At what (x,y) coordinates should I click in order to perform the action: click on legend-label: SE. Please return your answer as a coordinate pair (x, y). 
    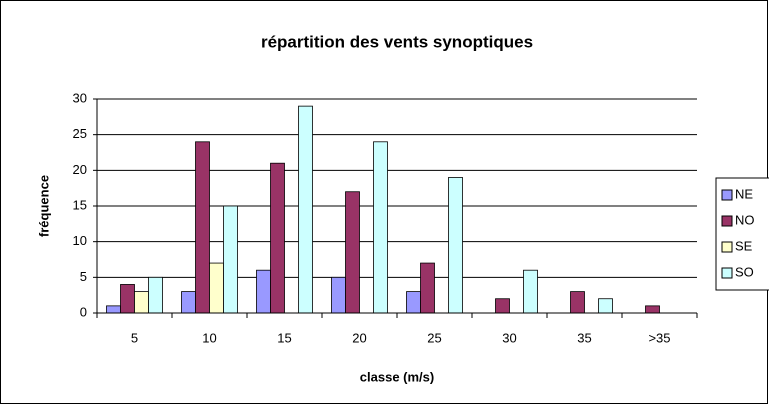
    Looking at the image, I should click on (744, 245).